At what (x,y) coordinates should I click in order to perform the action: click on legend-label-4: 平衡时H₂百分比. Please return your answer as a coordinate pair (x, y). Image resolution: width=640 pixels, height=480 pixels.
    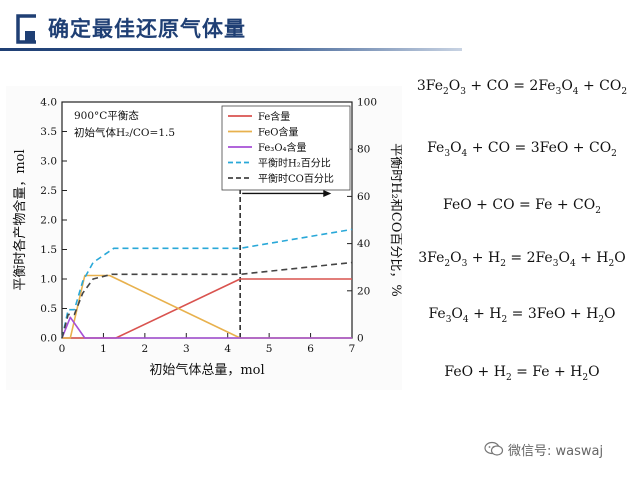
    Looking at the image, I should click on (294, 163).